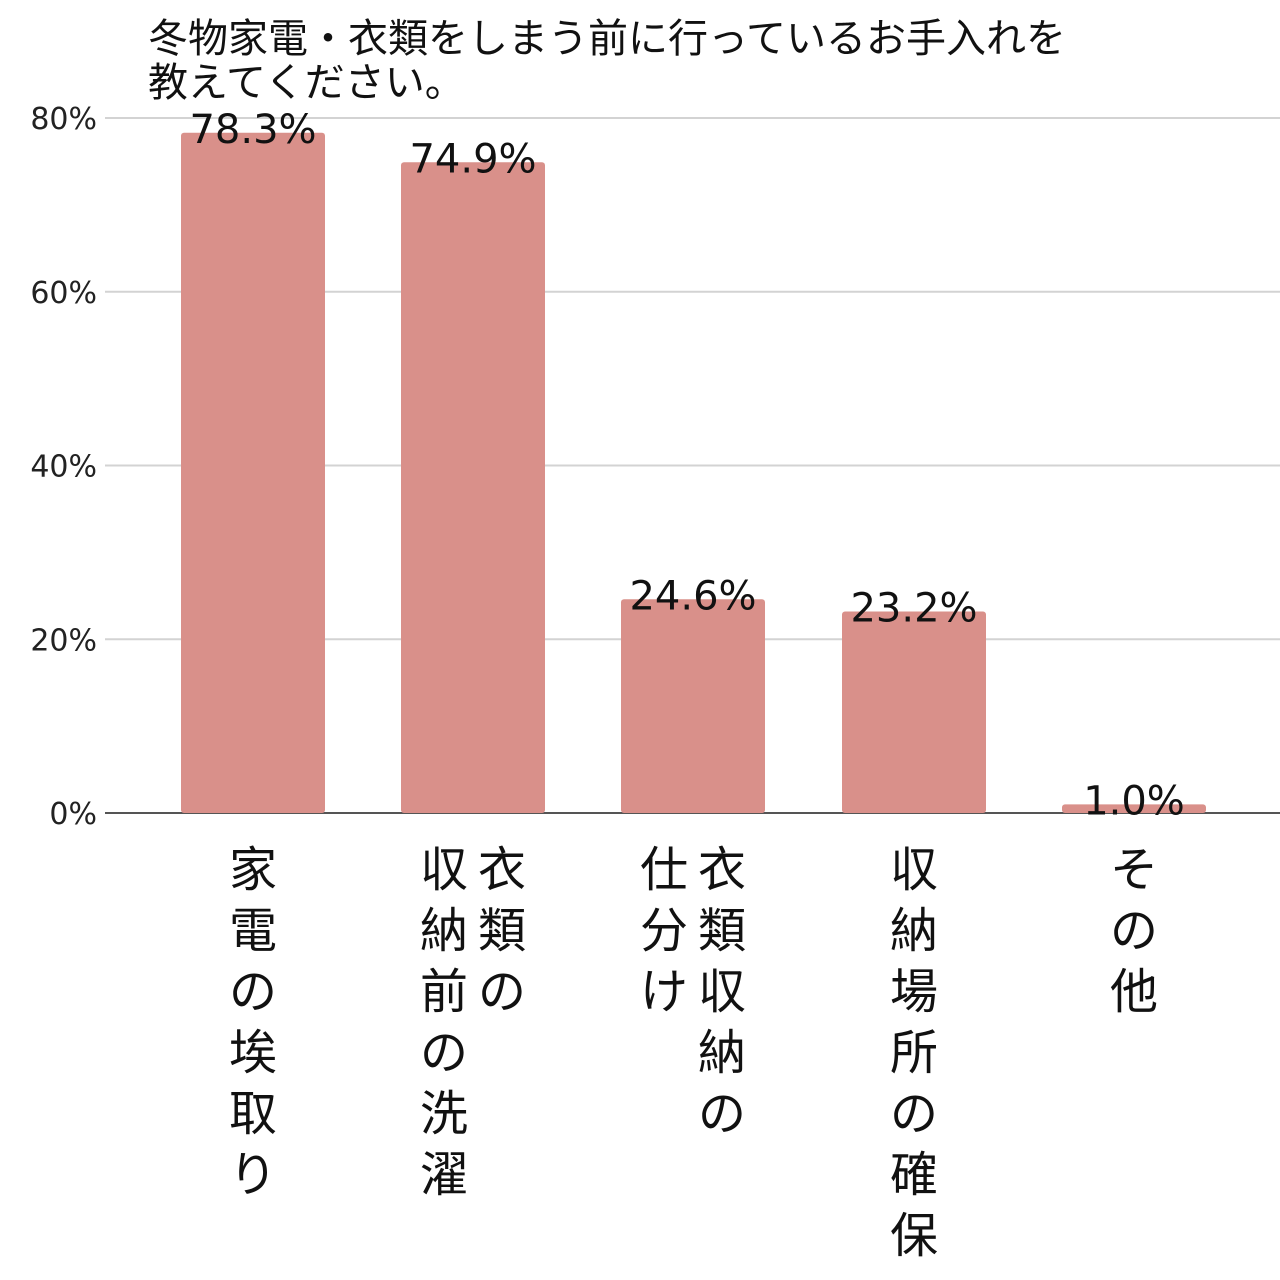 This screenshot has height=1280, width=1280. I want to click on category-label-char: 場, so click(914, 992).